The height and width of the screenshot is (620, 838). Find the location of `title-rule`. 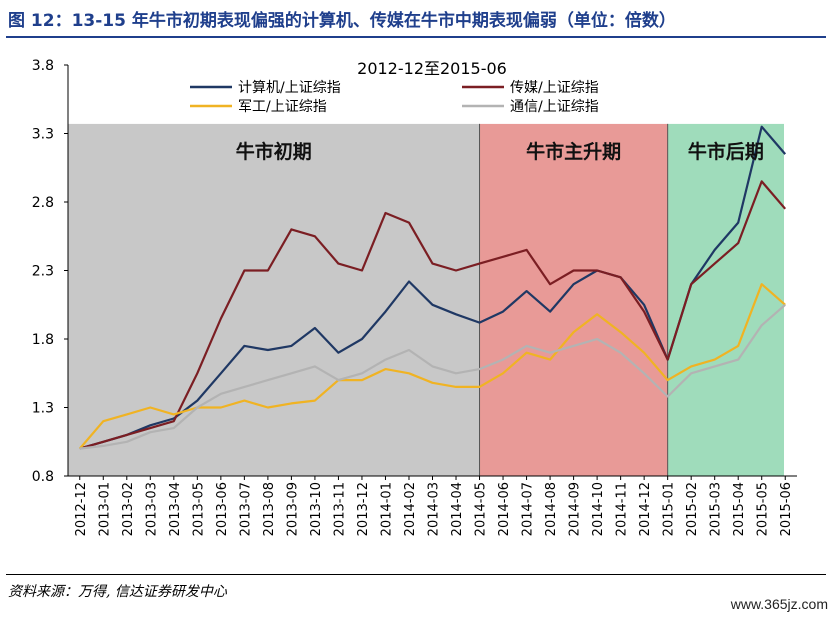

title-rule is located at coordinates (416, 37).